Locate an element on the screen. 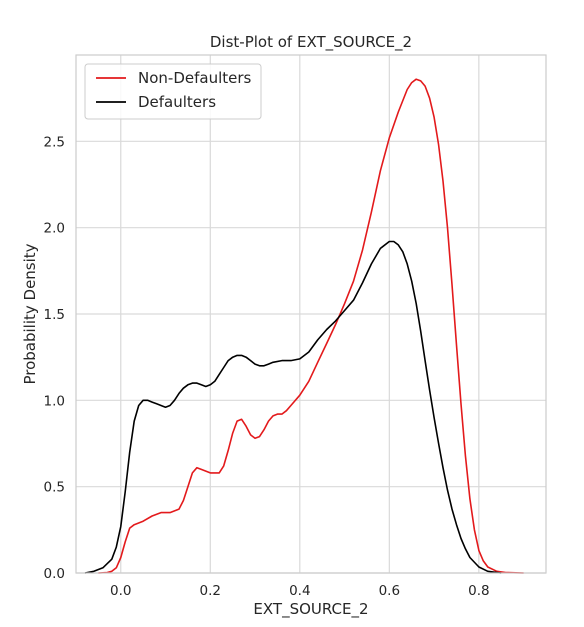 The height and width of the screenshot is (627, 584). legend-label: Non-Defaulters is located at coordinates (195, 78).